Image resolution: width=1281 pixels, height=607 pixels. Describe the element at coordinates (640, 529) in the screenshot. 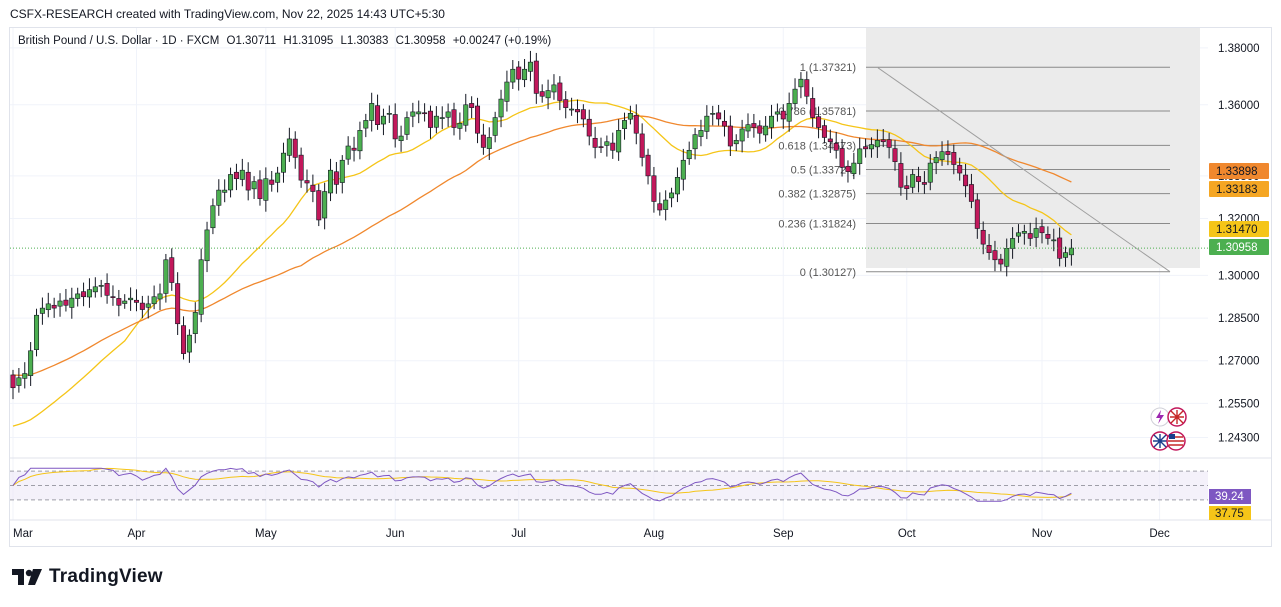

I see `time-axis: Mar Apr May Jun Jul Aug Sep Oct Nov Dec` at that location.